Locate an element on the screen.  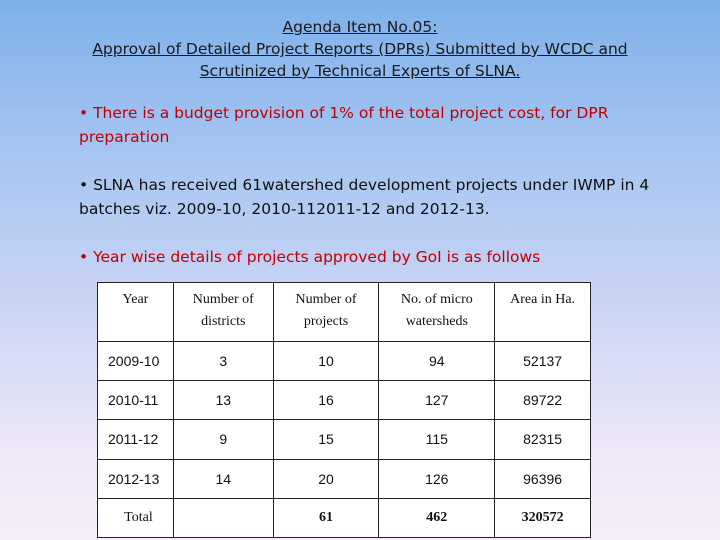
agenda-item-title: Agenda Item No.05: is located at coordinates (360, 27).